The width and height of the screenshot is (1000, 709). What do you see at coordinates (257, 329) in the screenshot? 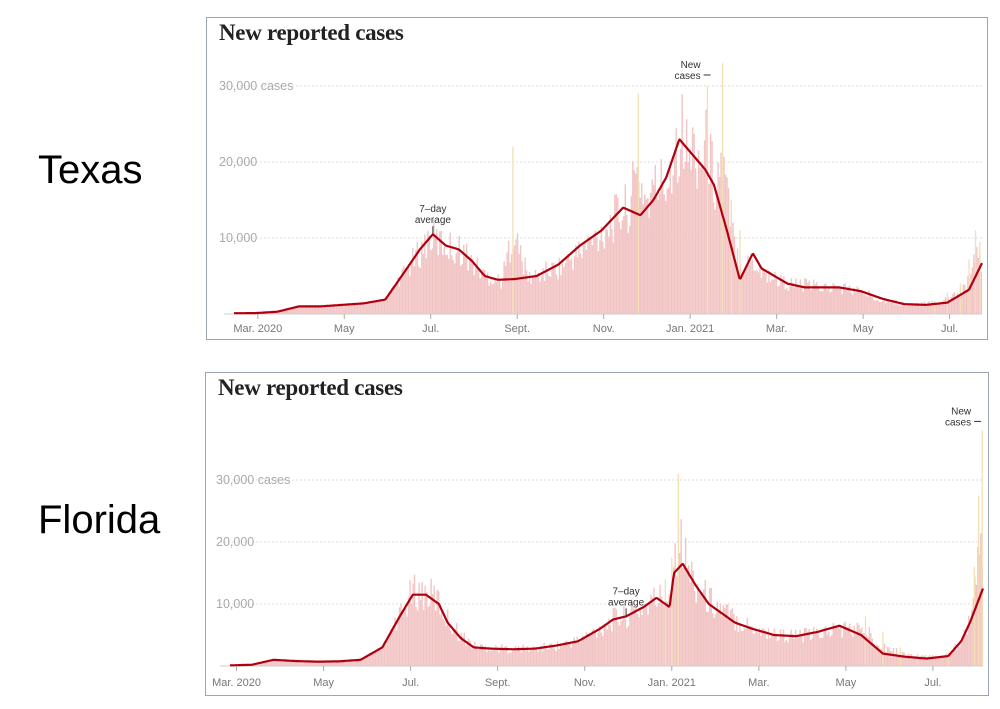
I see `texas-xtick-label: Mar. 2020` at bounding box center [257, 329].